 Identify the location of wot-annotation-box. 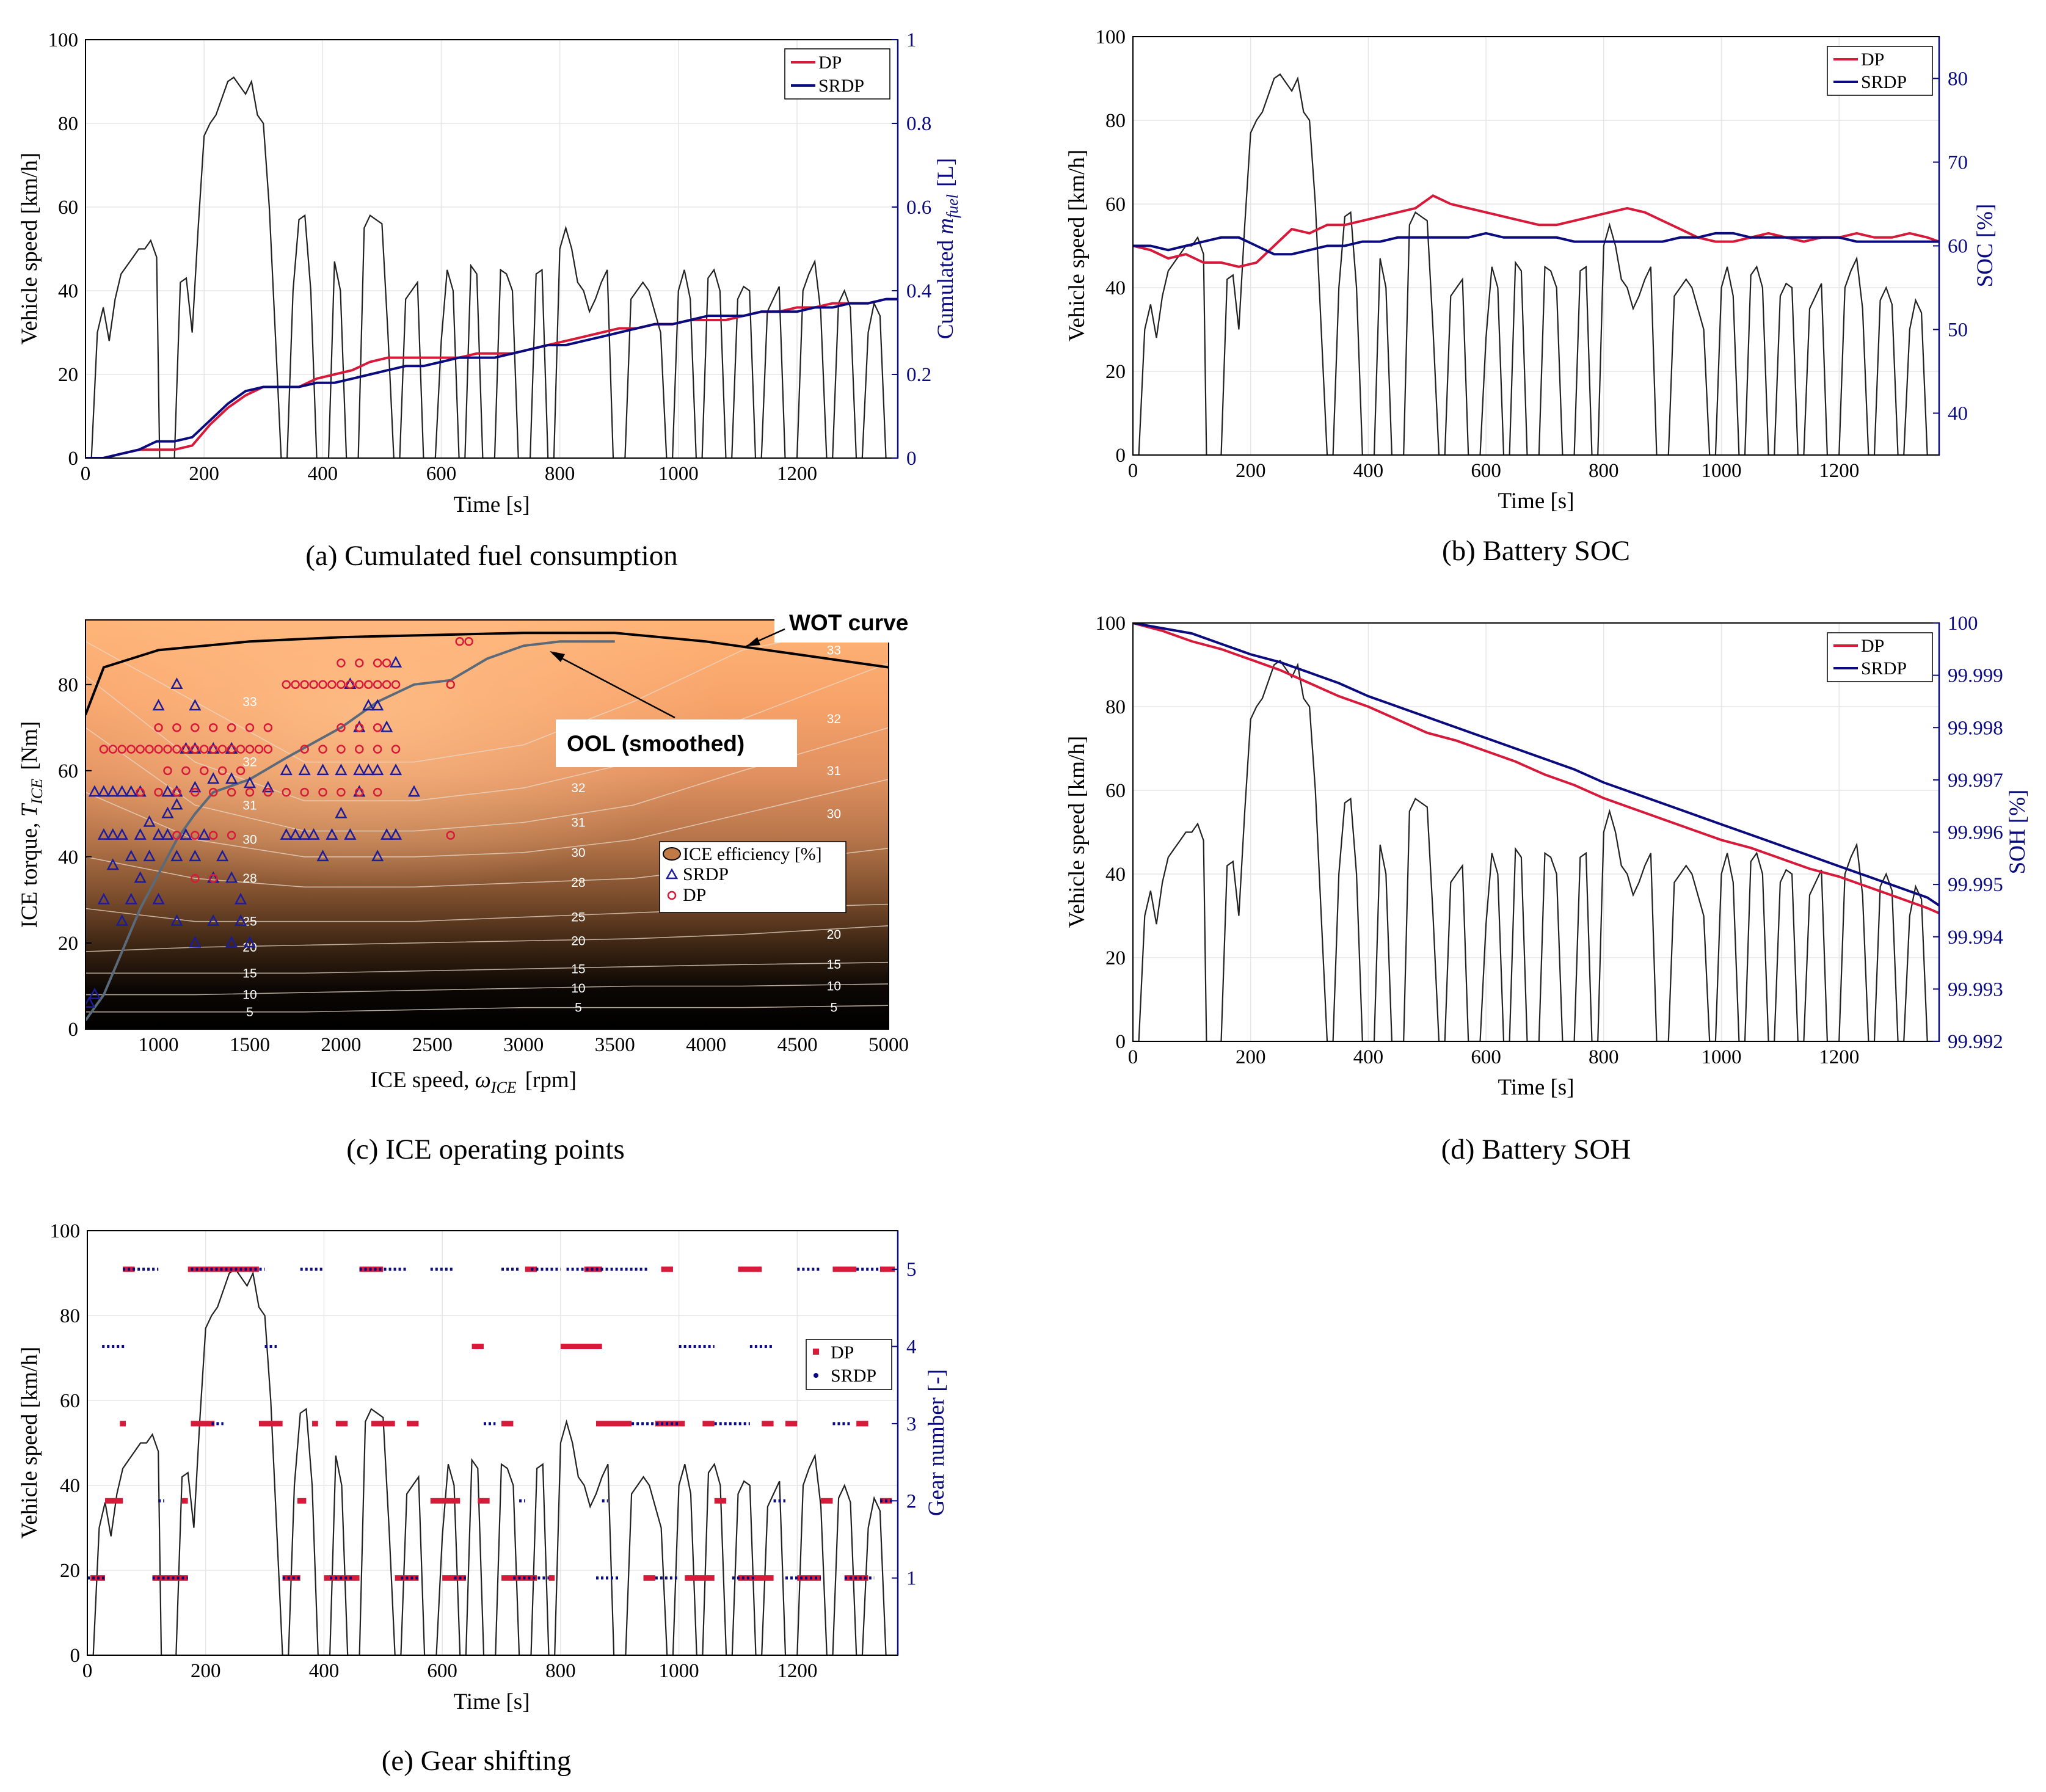
(857, 624).